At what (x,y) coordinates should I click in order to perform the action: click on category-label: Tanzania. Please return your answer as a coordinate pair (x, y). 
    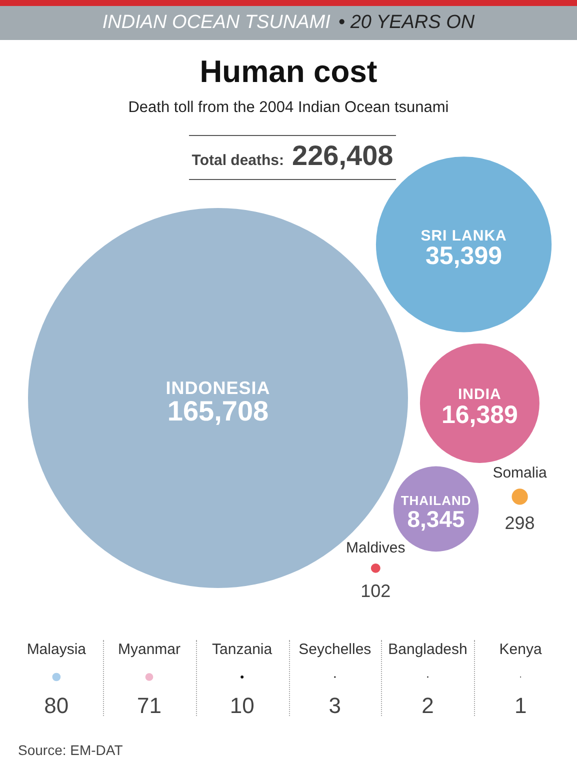
    Looking at the image, I should click on (242, 649).